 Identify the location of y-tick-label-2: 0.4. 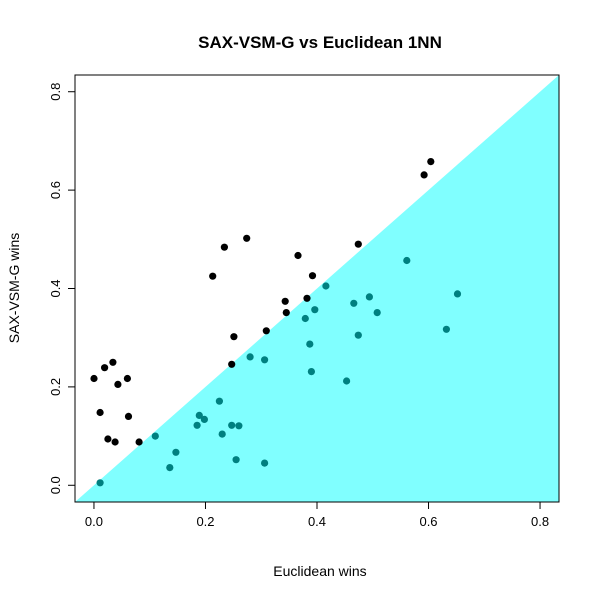
(55, 288).